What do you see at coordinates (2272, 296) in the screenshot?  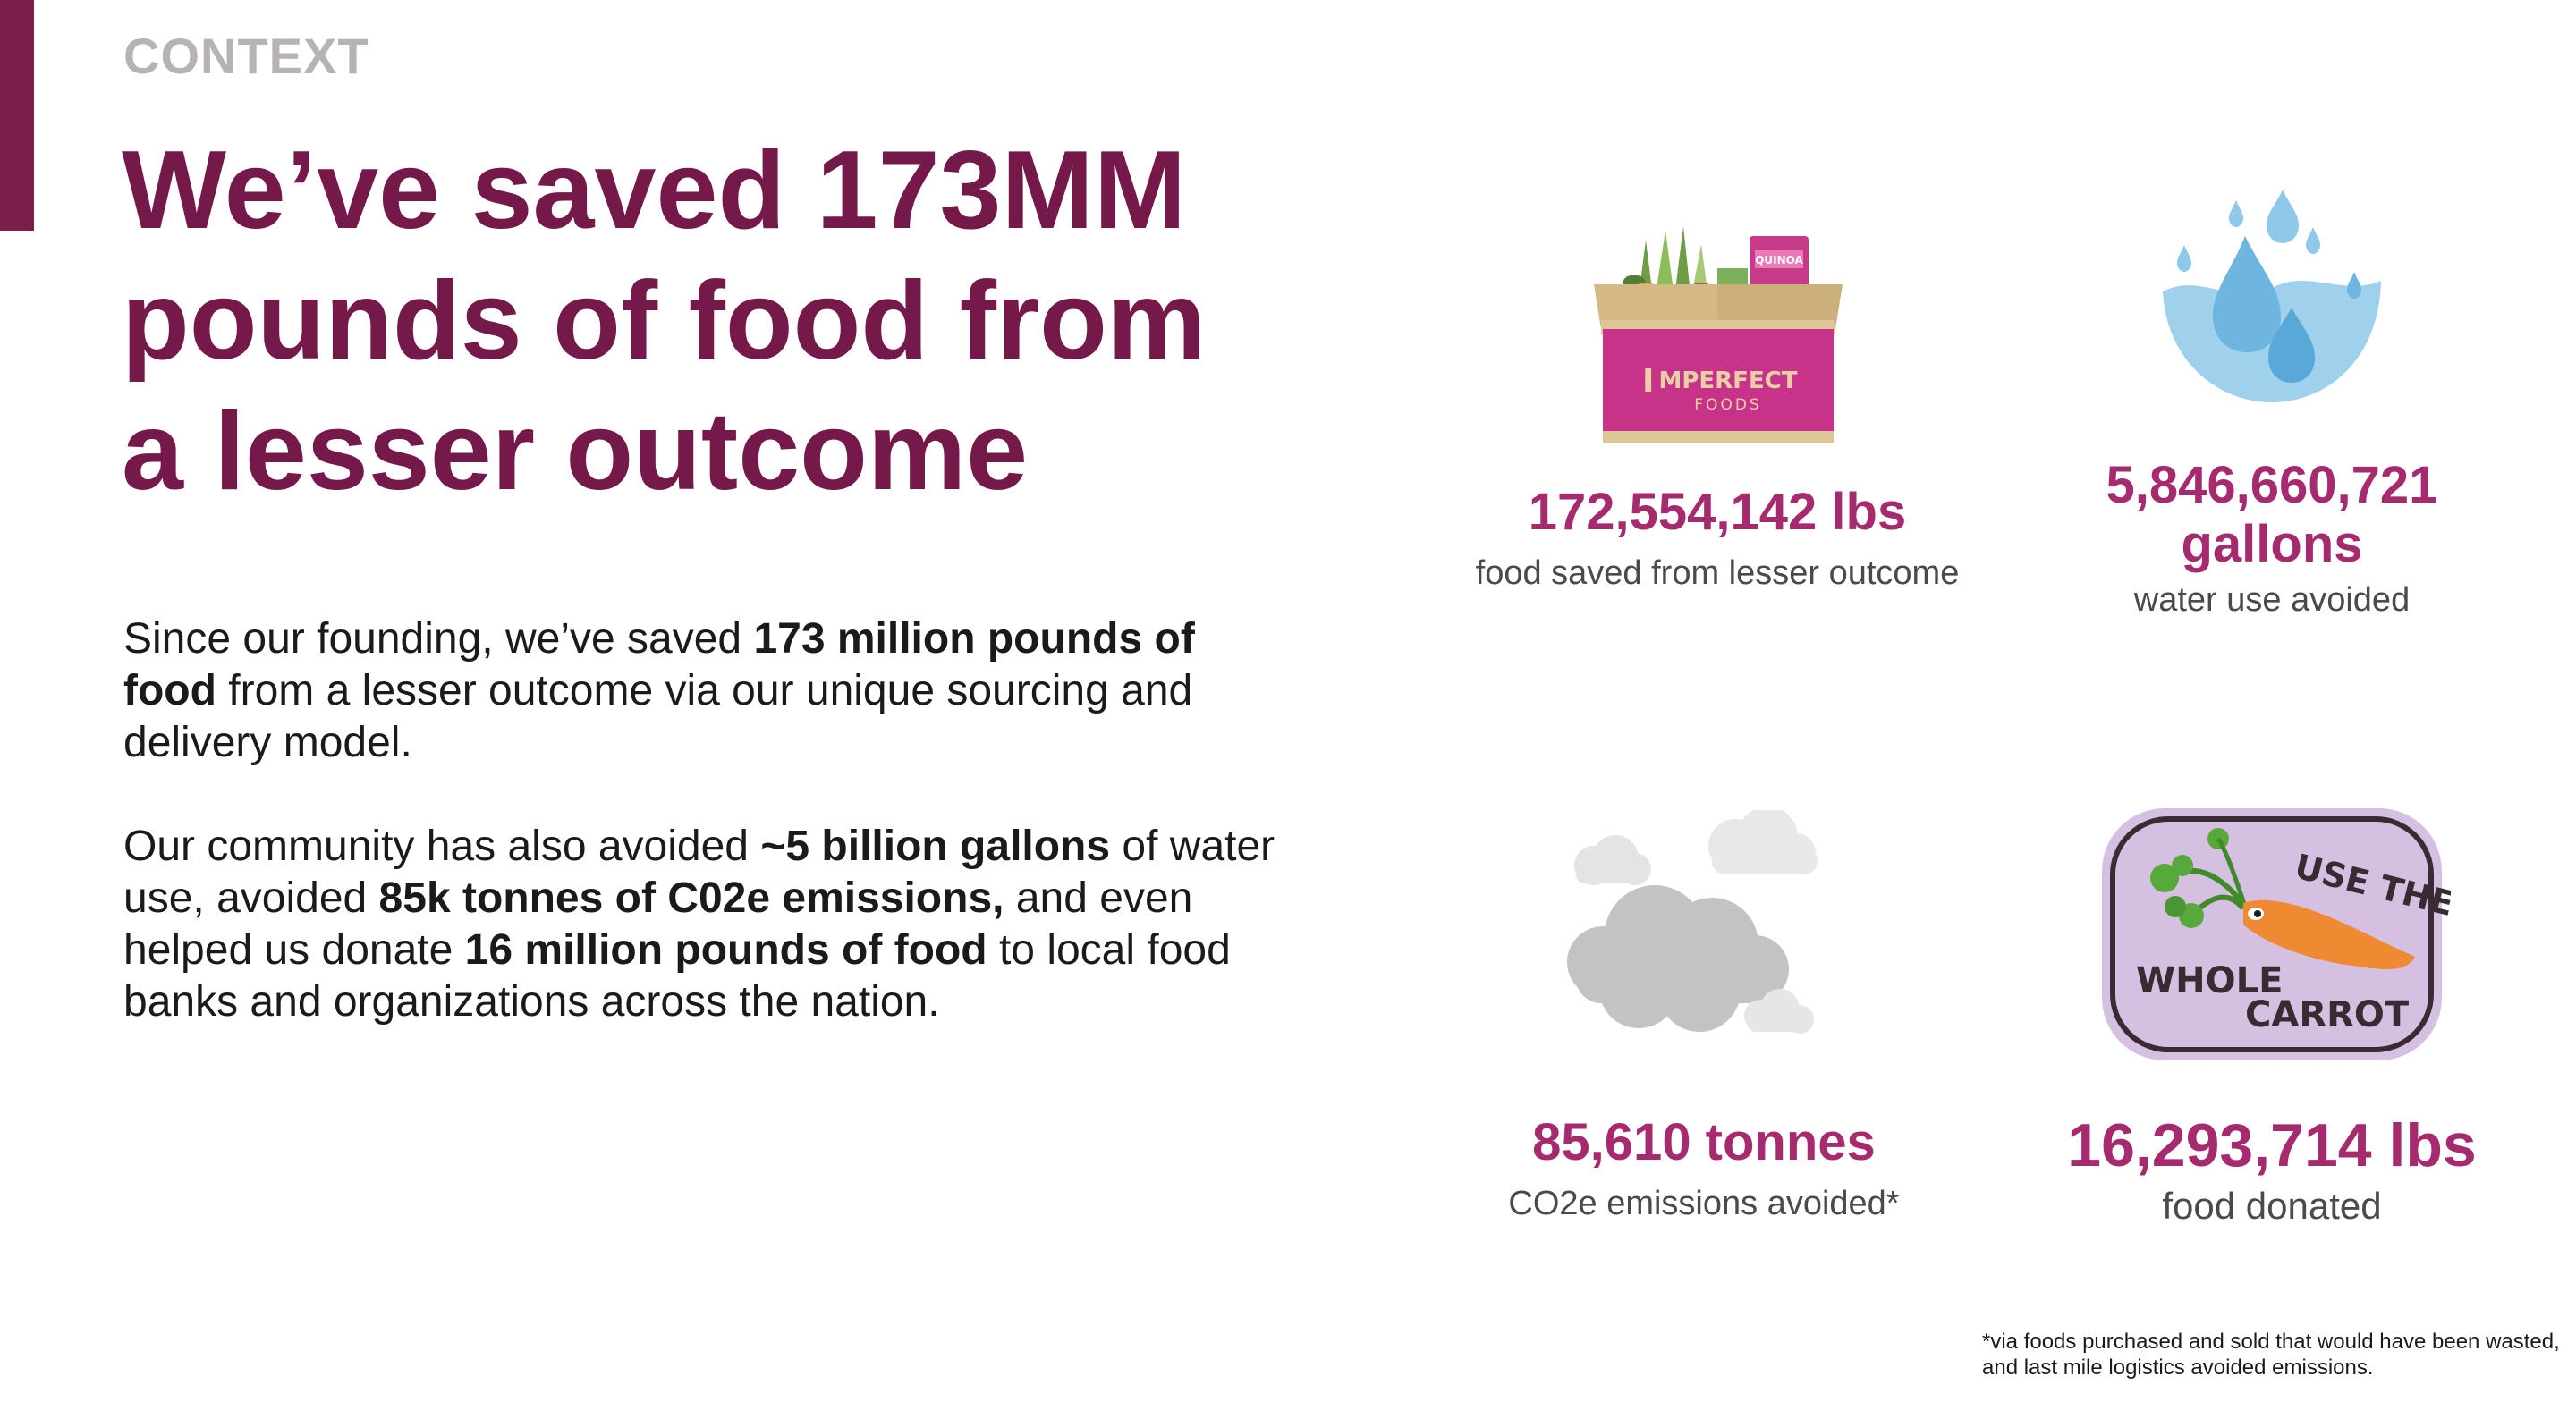 I see `water-drops-icon` at bounding box center [2272, 296].